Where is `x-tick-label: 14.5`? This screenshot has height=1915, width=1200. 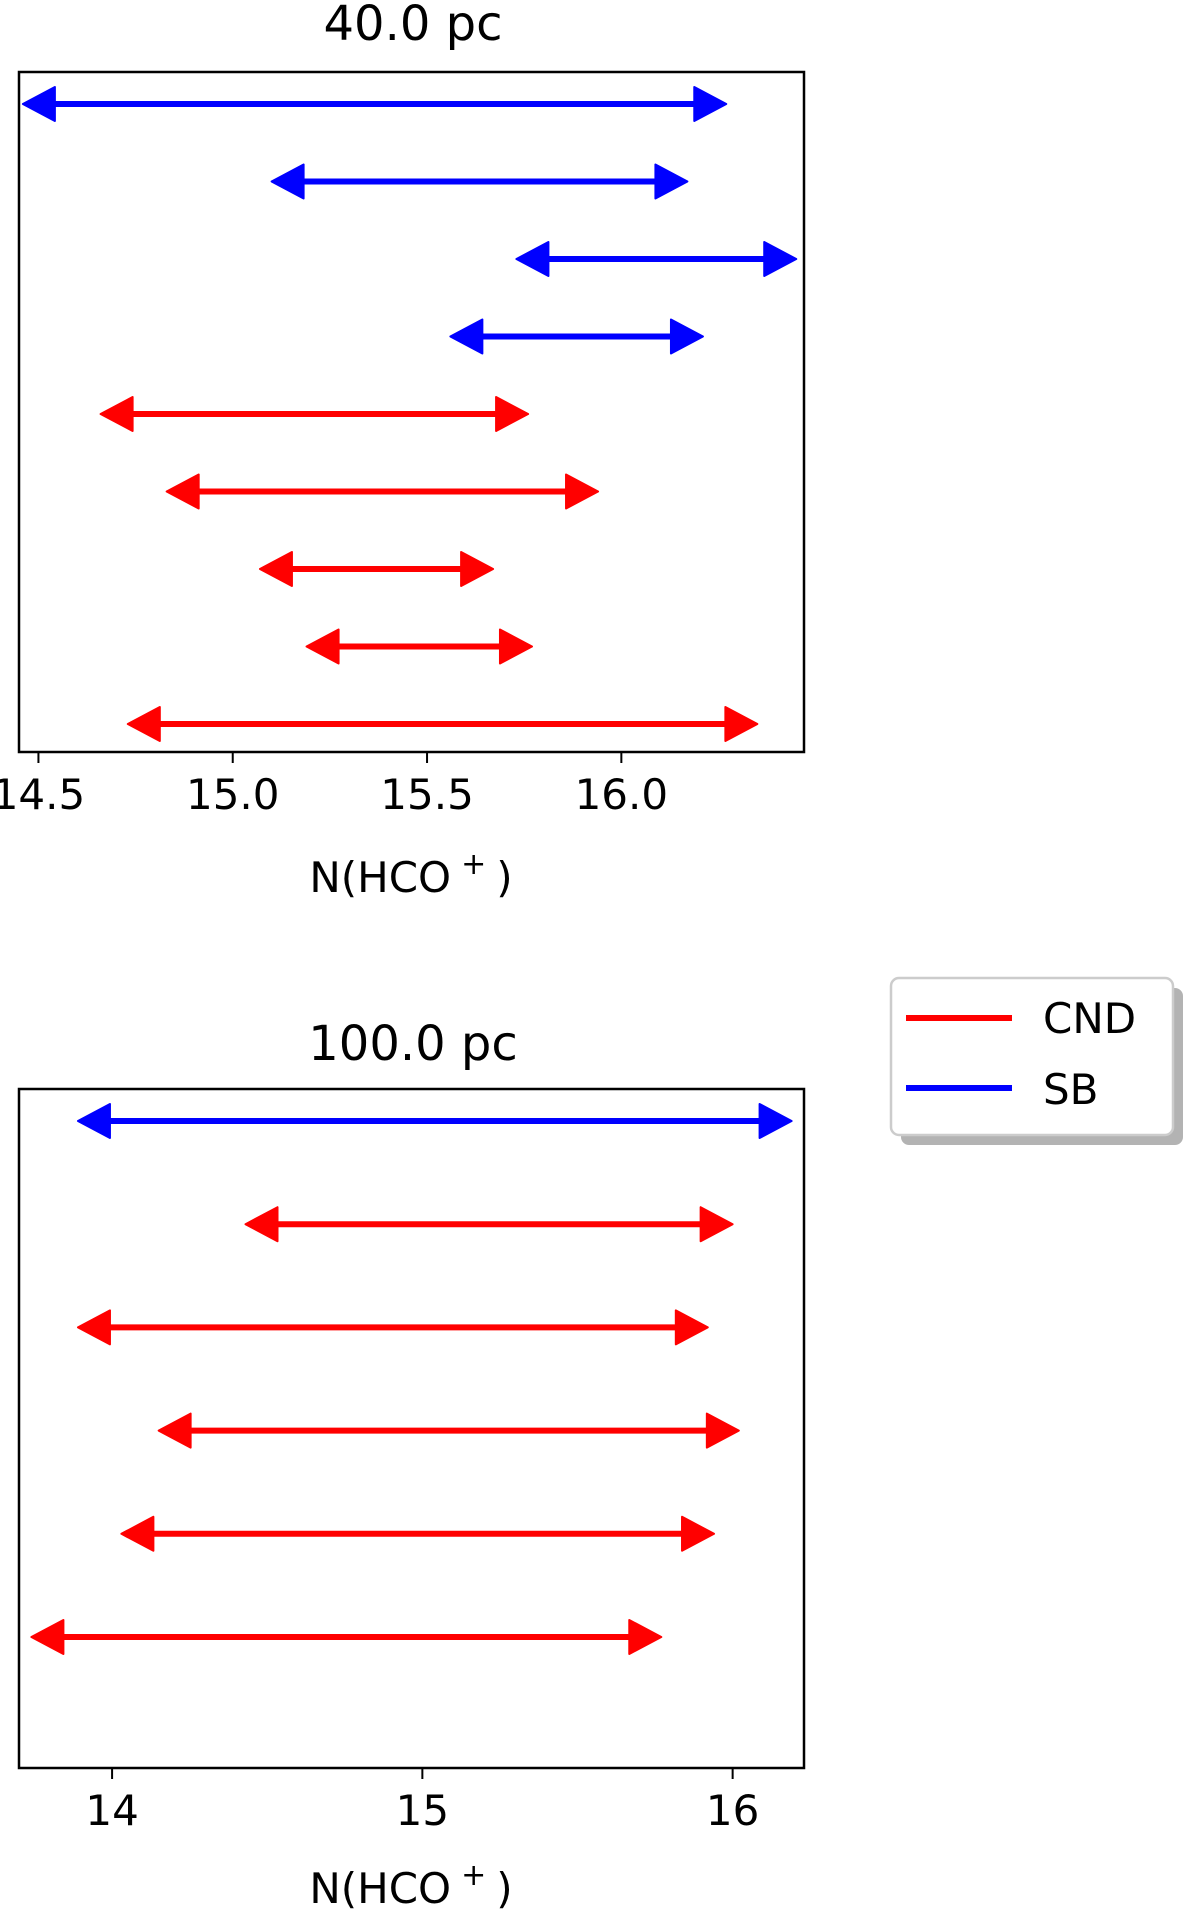
x-tick-label: 14.5 is located at coordinates (42, 794).